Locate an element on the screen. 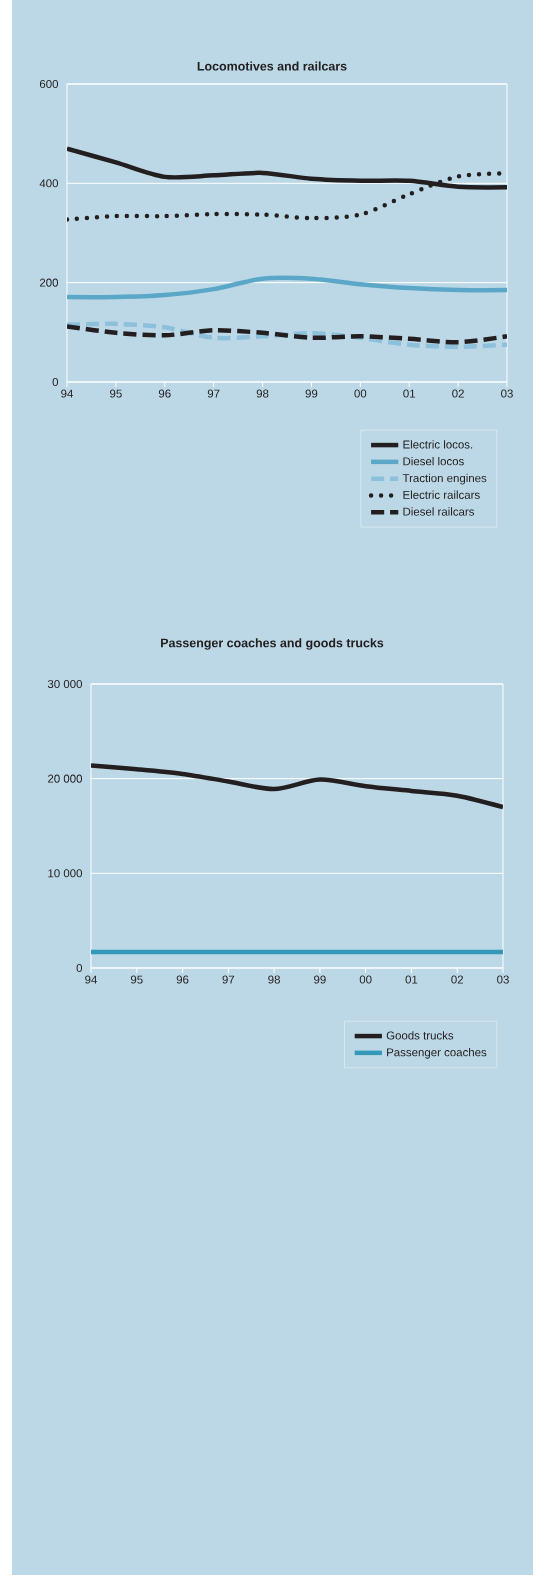  y-tick-label: 200 is located at coordinates (49, 282).